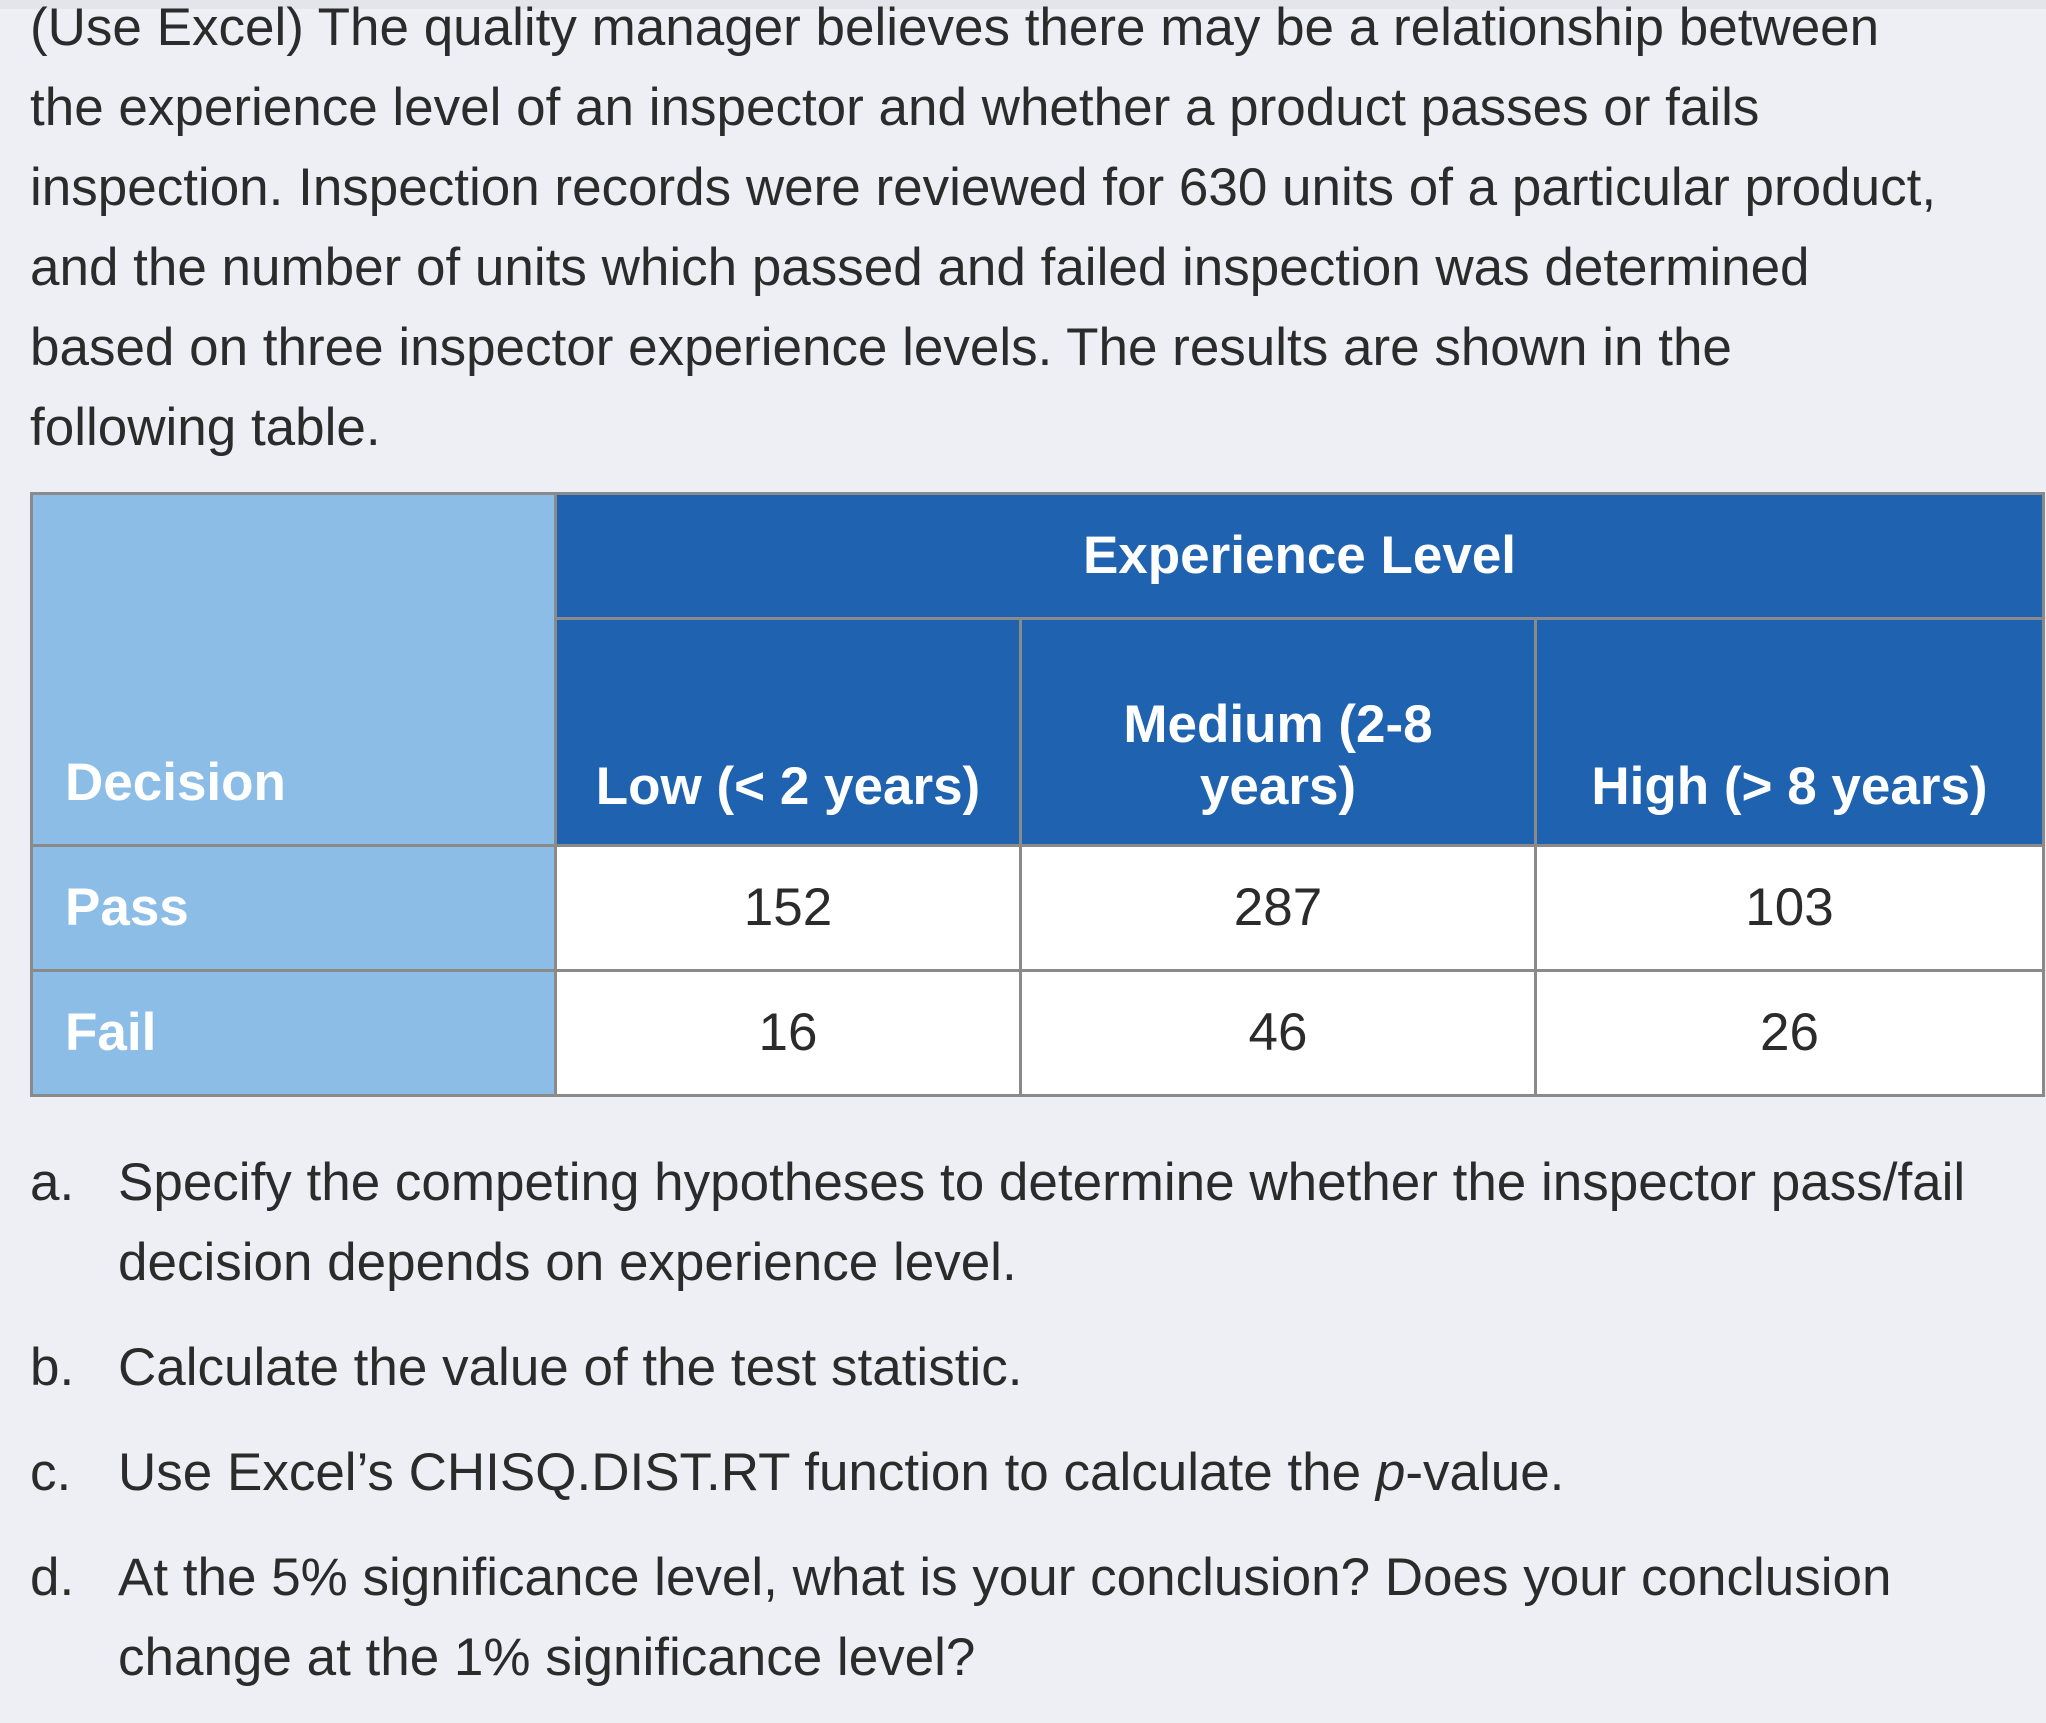 The image size is (2046, 1723). I want to click on column-header-text: Medium (2-8, so click(1278, 724).